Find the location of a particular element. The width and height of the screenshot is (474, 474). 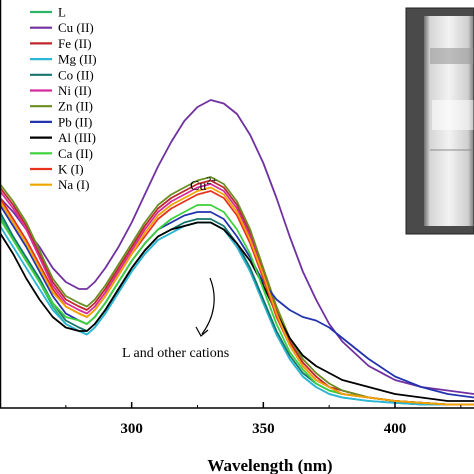

arrow-head-icon is located at coordinates (202, 331).